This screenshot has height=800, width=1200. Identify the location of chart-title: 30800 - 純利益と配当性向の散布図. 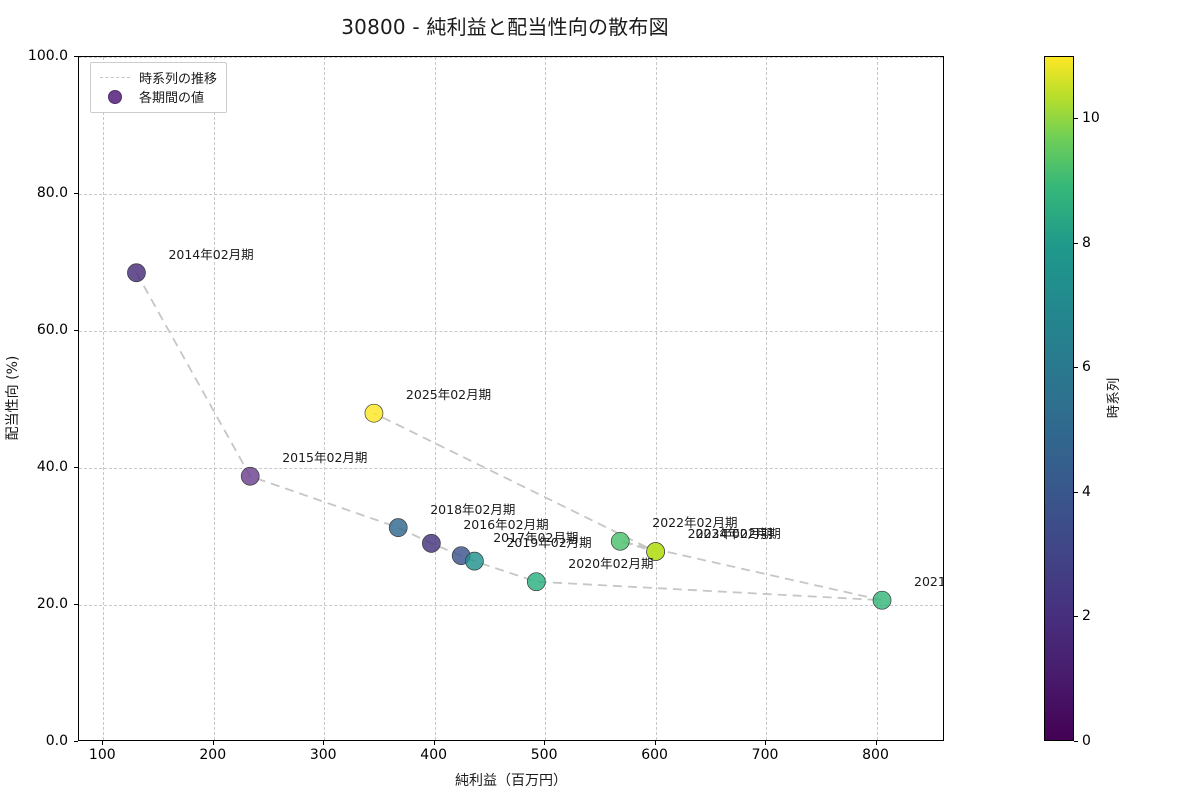
(505, 27).